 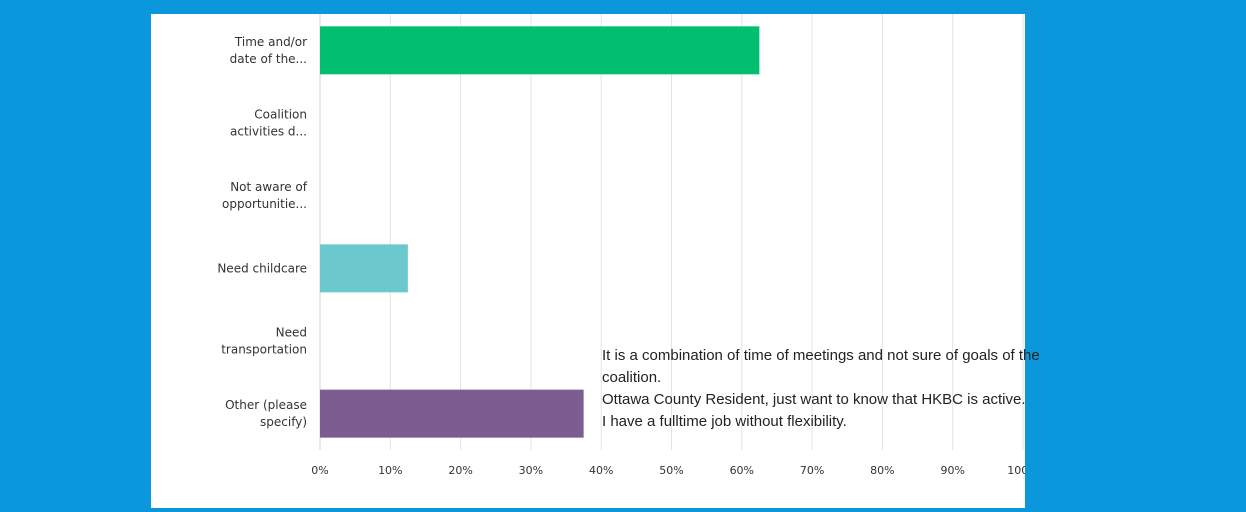 I want to click on x-tick-label: 50%, so click(x=671, y=470).